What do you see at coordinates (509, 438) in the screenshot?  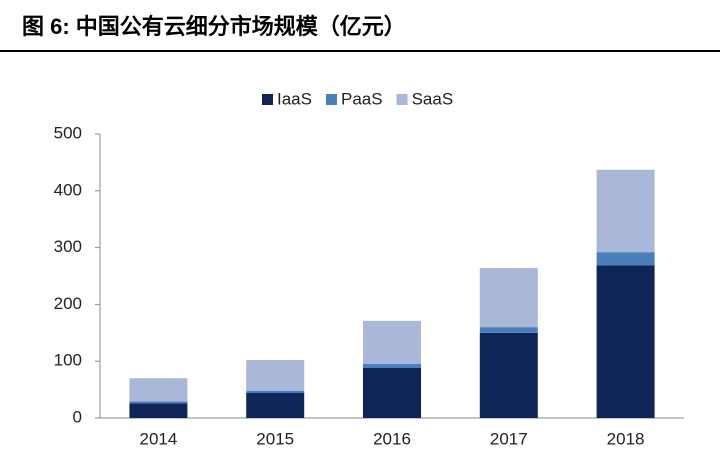 I see `x-tick-label: 2017` at bounding box center [509, 438].